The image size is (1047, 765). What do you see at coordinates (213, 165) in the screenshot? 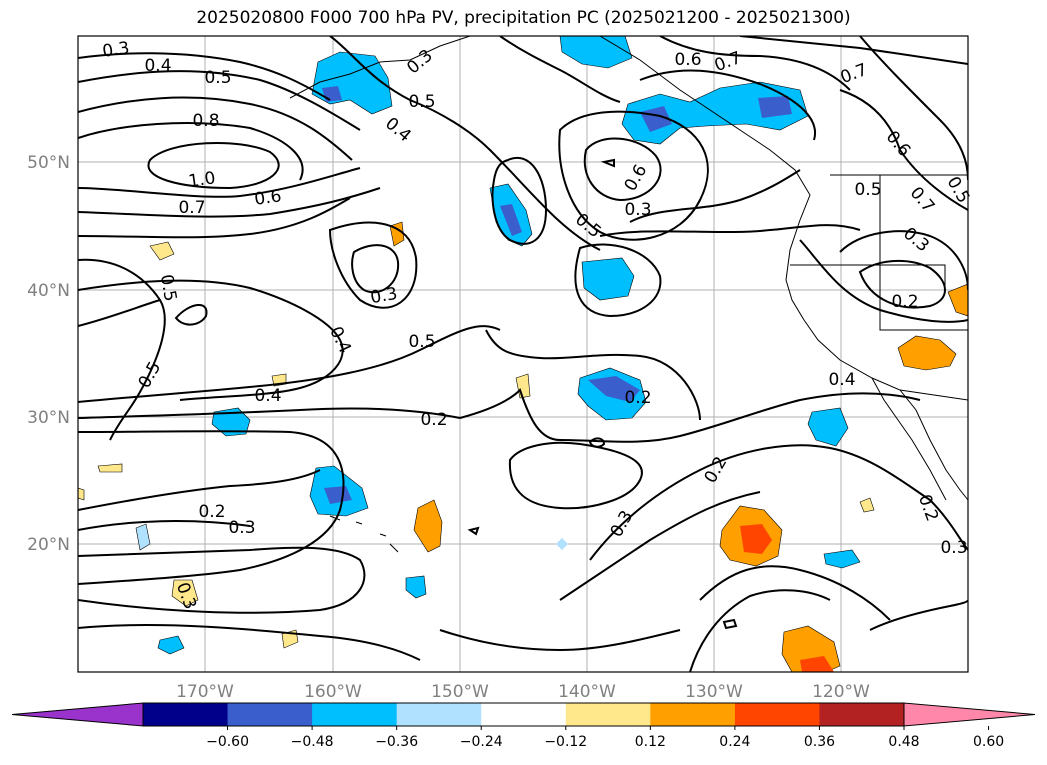
I see `pv-1.0-closed` at bounding box center [213, 165].